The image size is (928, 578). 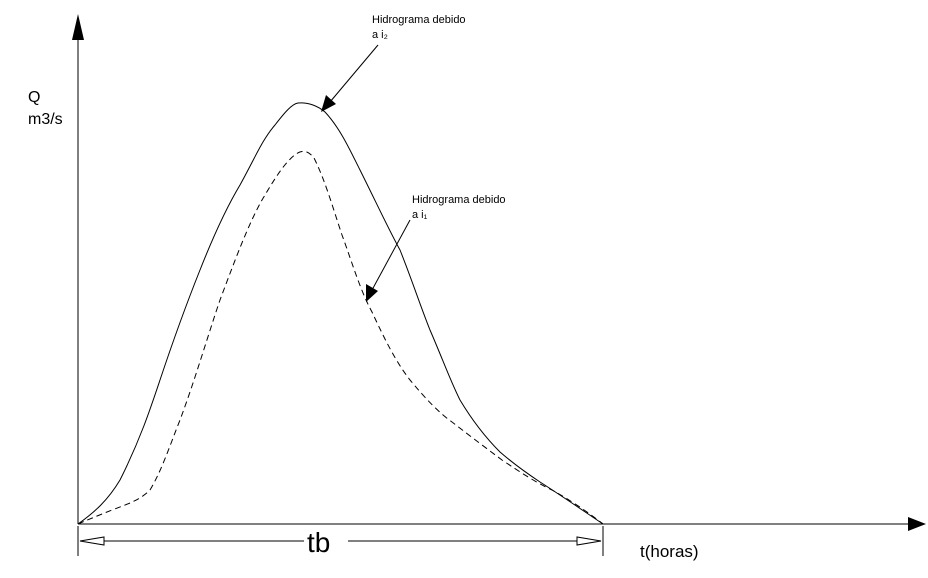 I want to click on base-time-label: tb, so click(x=318, y=542).